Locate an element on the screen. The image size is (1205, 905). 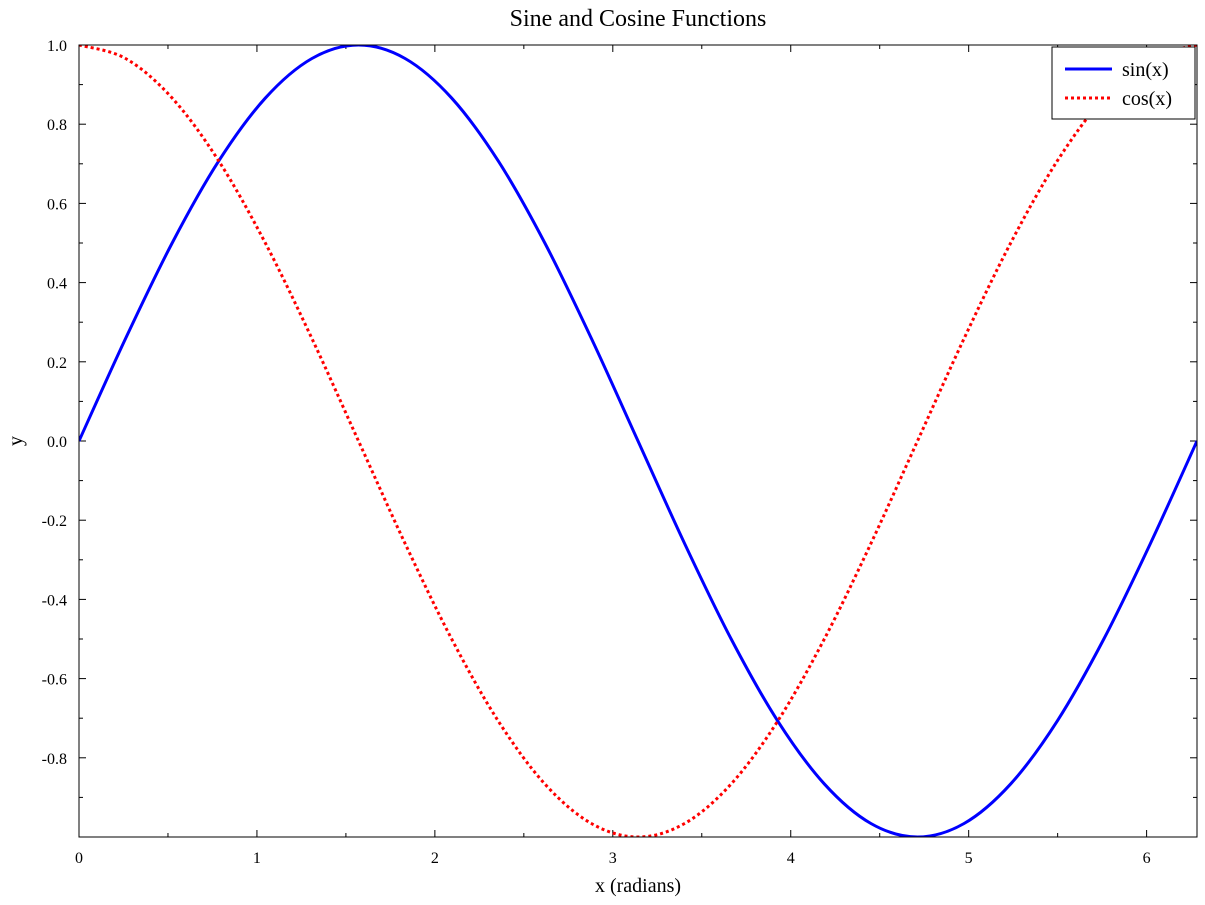
legend-label-cos: cos(x) is located at coordinates (1147, 99).